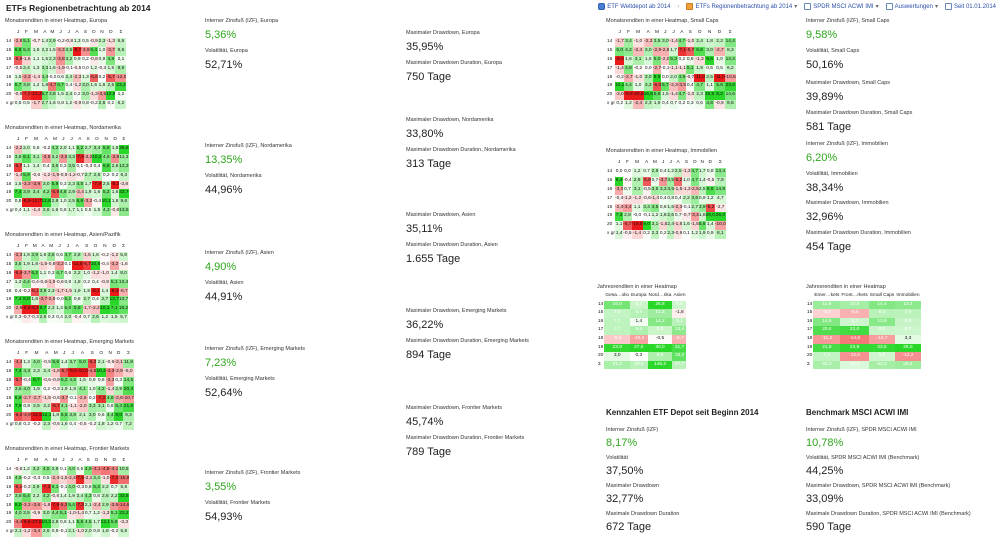 The width and height of the screenshot is (1000, 552). What do you see at coordinates (77, 51) in the screenshot?
I see `heatmap-cell: -8,7` at bounding box center [77, 51].